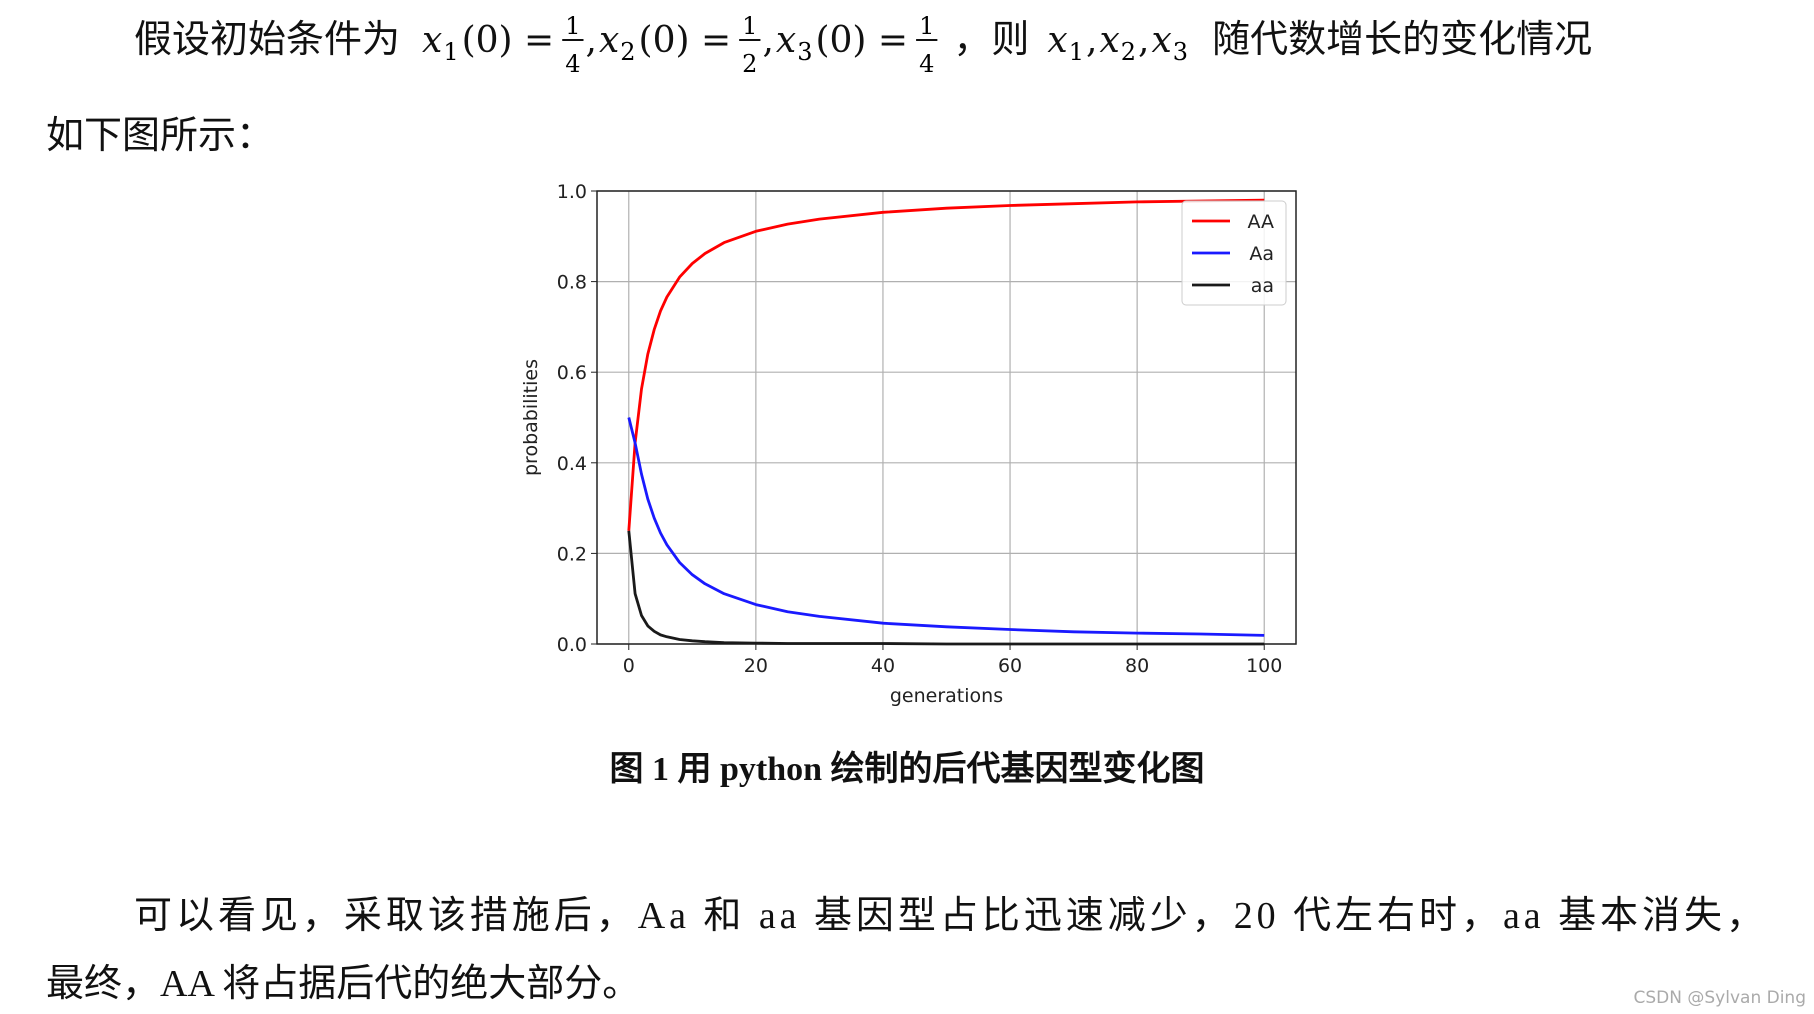 This screenshot has width=1814, height=1014. What do you see at coordinates (343, 984) in the screenshot?
I see `conclusion-line2: 最终，AA 将占据后代的绝大部分。` at bounding box center [343, 984].